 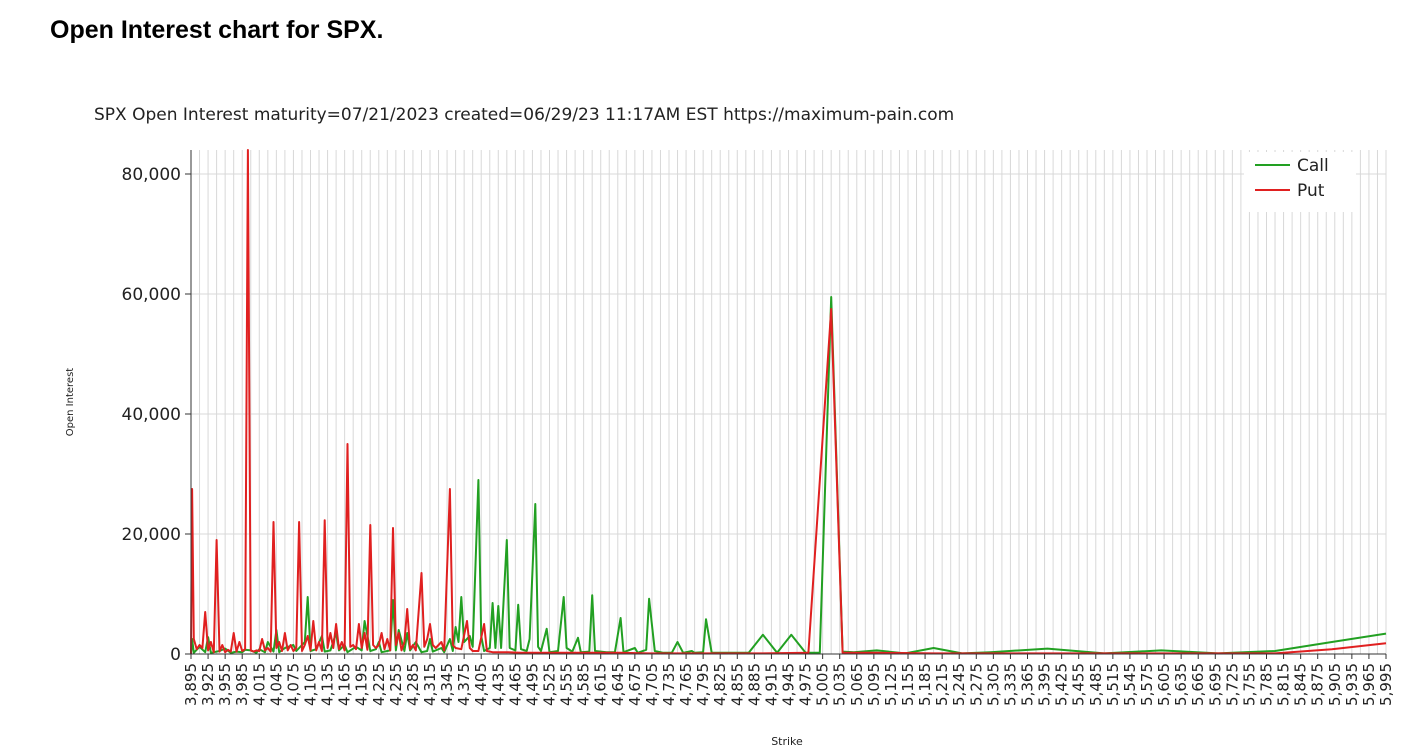 What do you see at coordinates (584, 684) in the screenshot?
I see `x-tick-label: 4,585` at bounding box center [584, 684].